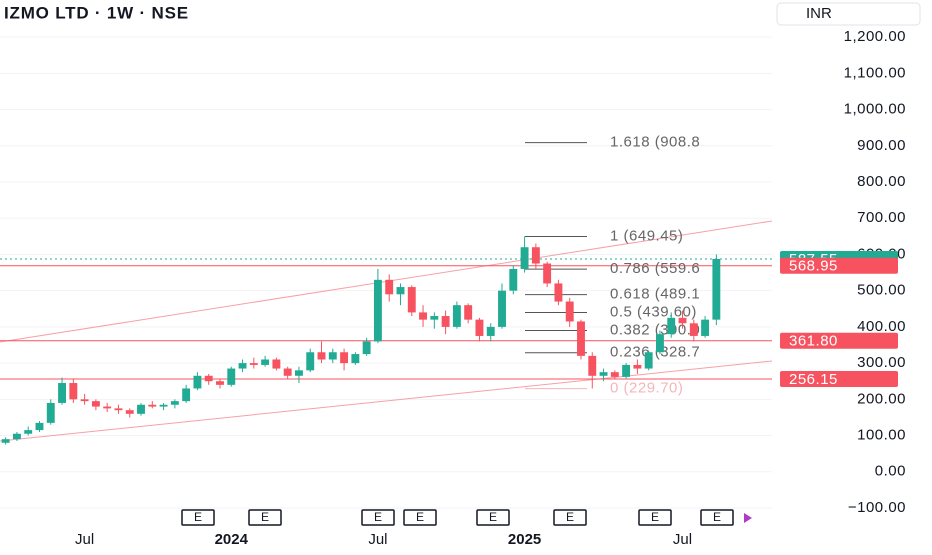 The height and width of the screenshot is (555, 932). I want to click on fib-label: 0 (229.70), so click(646, 388).